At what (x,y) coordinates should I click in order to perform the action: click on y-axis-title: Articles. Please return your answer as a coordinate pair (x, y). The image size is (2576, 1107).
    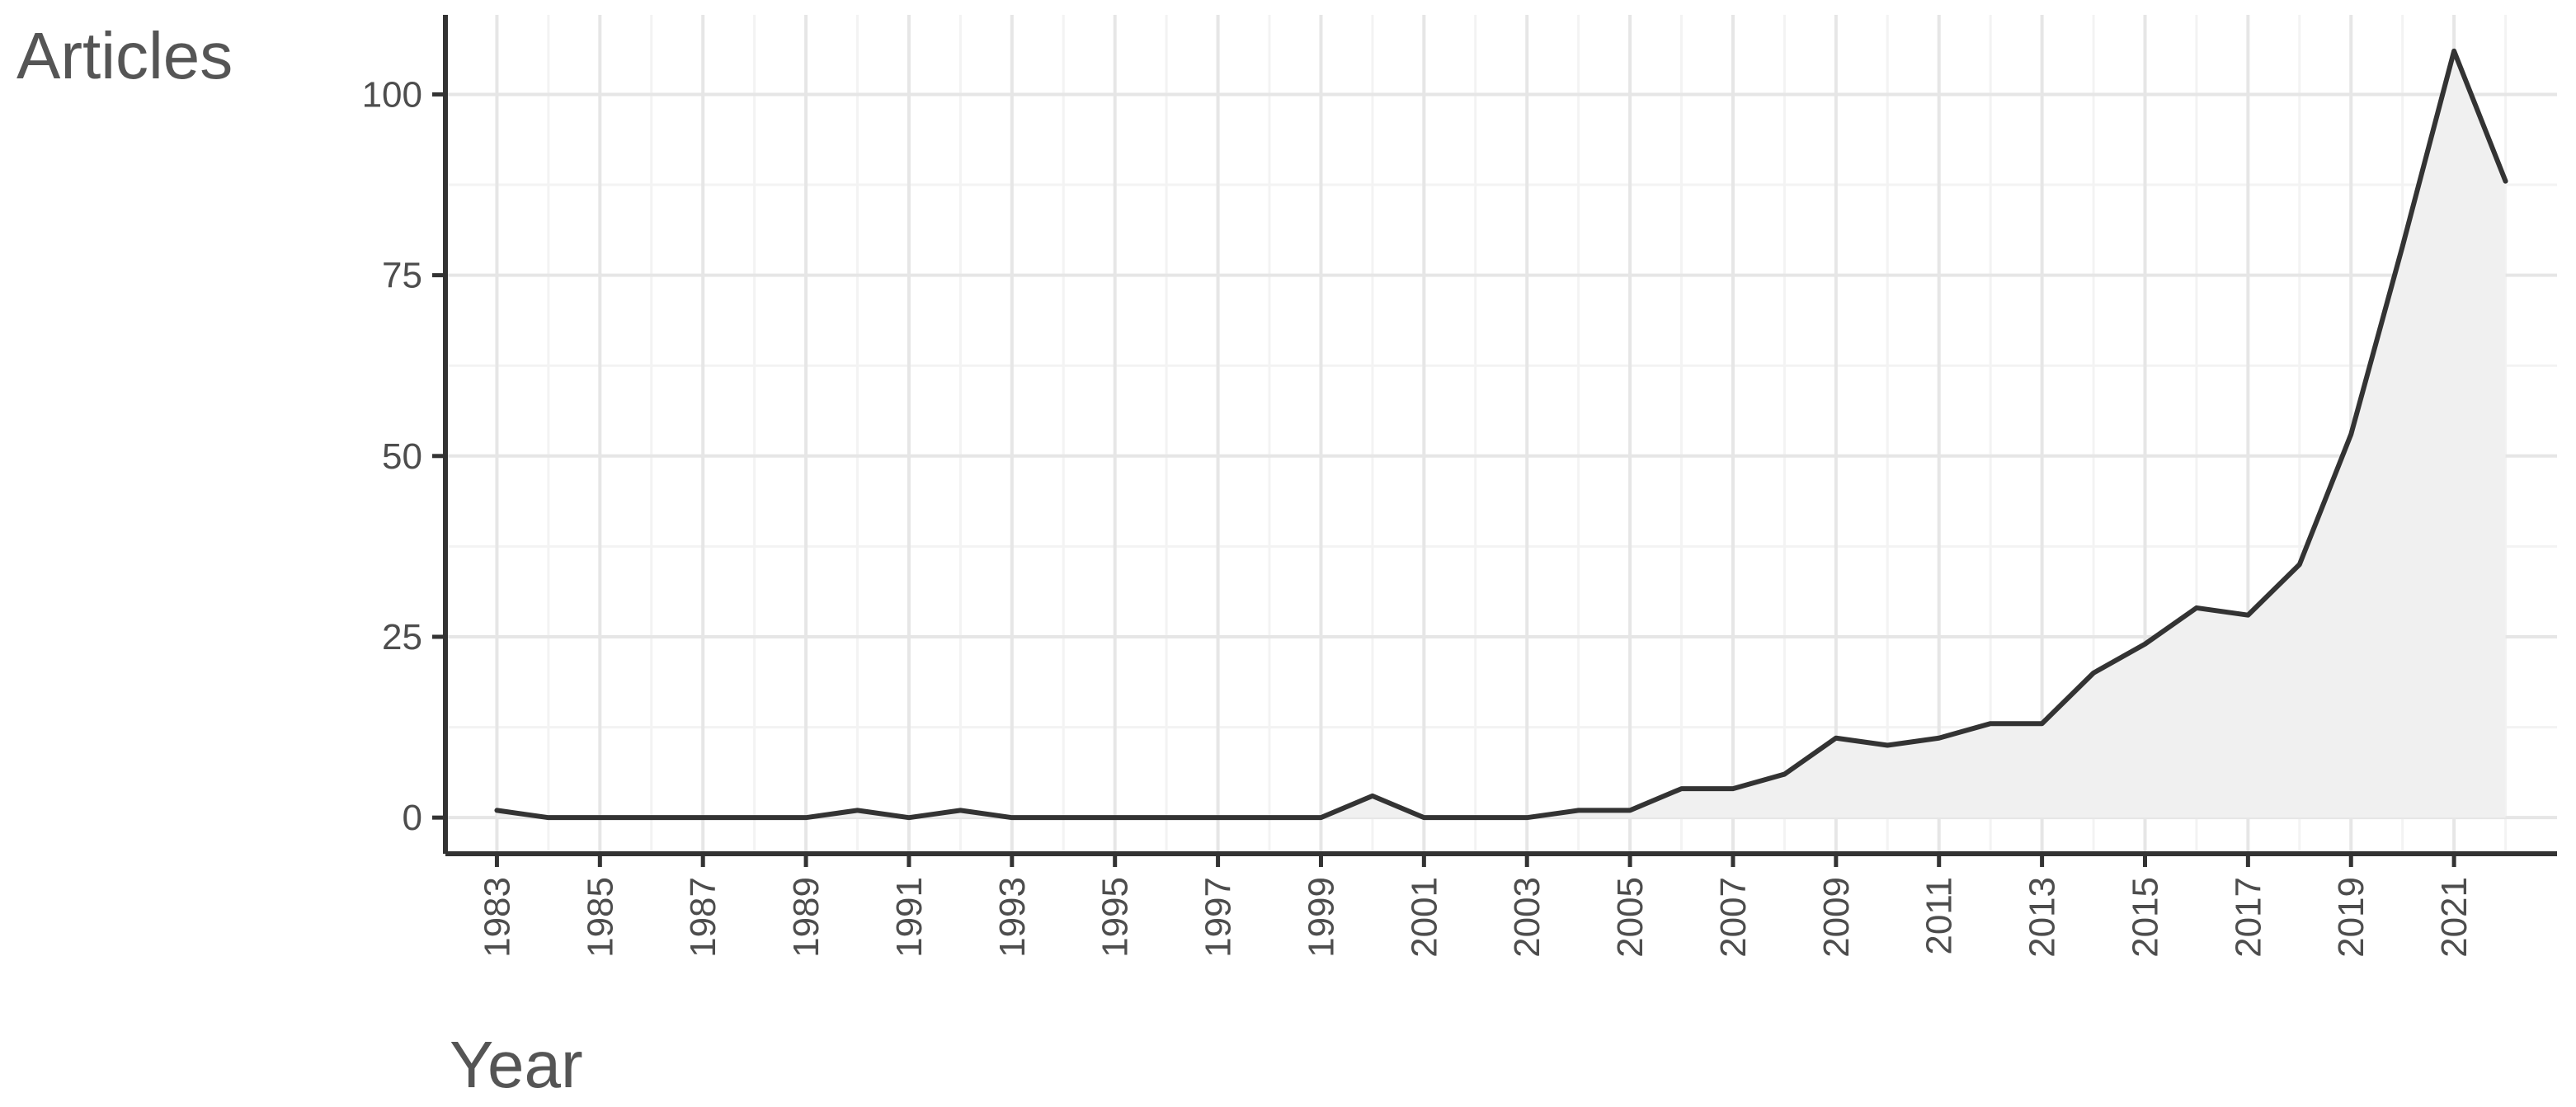
    Looking at the image, I should click on (124, 55).